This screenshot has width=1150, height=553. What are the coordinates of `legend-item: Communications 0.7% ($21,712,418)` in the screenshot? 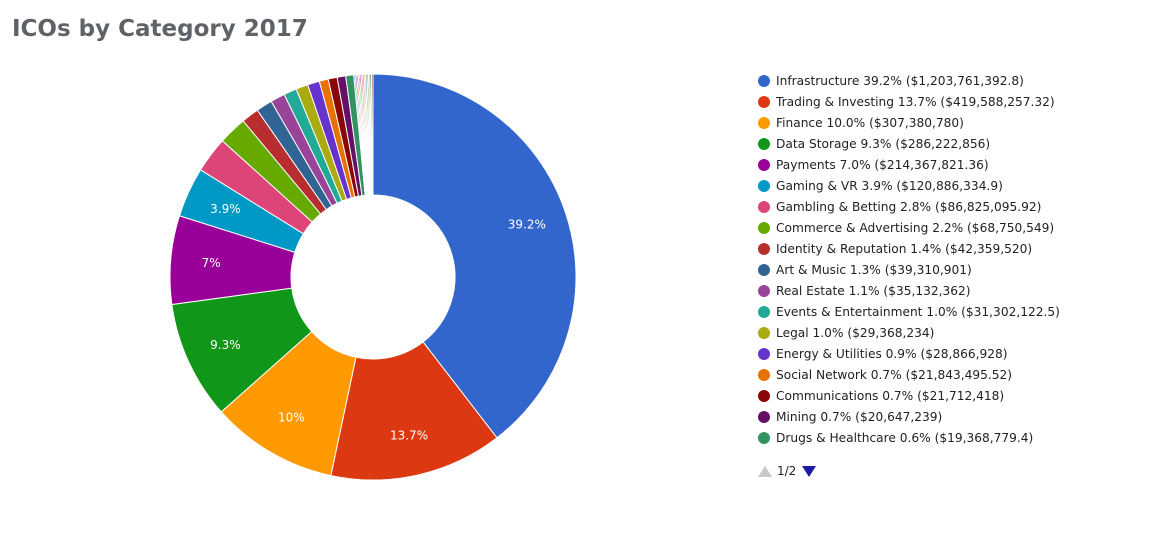 It's located at (948, 395).